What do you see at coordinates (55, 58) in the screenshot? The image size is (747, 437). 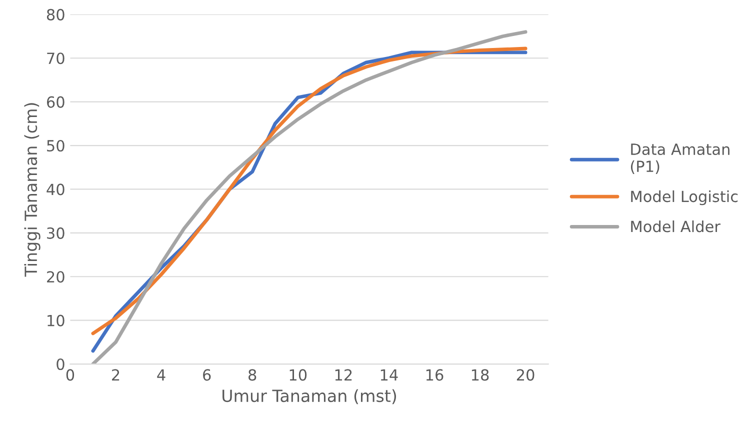 I see `y-tick-label: 70` at bounding box center [55, 58].